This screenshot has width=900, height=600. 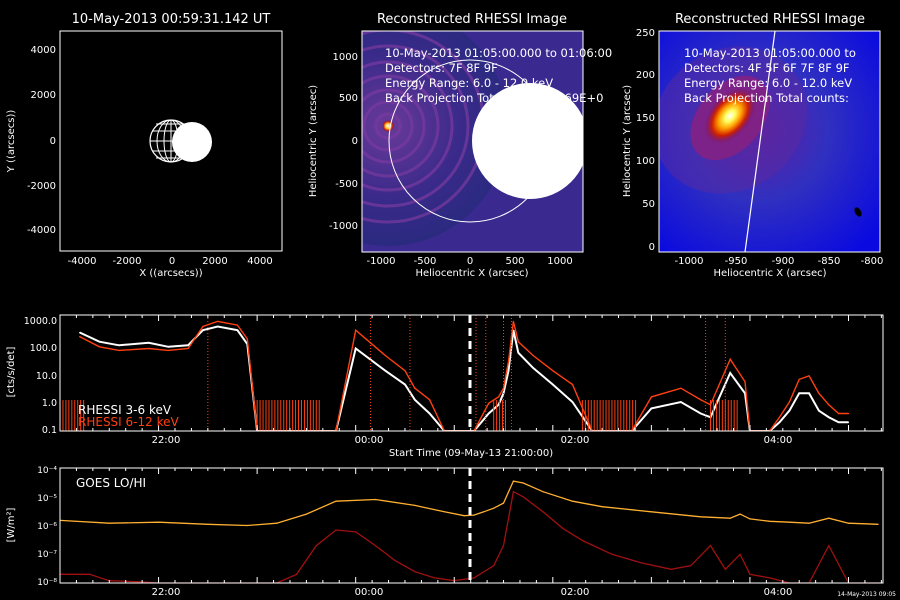 I want to click on rhessi2-xtick: -800, so click(x=872, y=261).